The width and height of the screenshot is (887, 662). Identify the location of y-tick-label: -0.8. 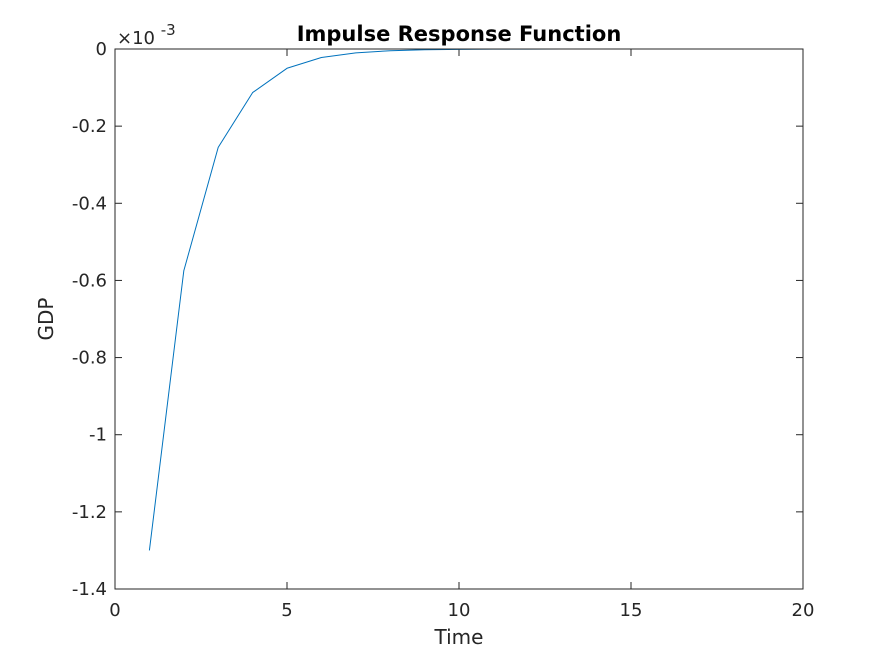
(89, 358).